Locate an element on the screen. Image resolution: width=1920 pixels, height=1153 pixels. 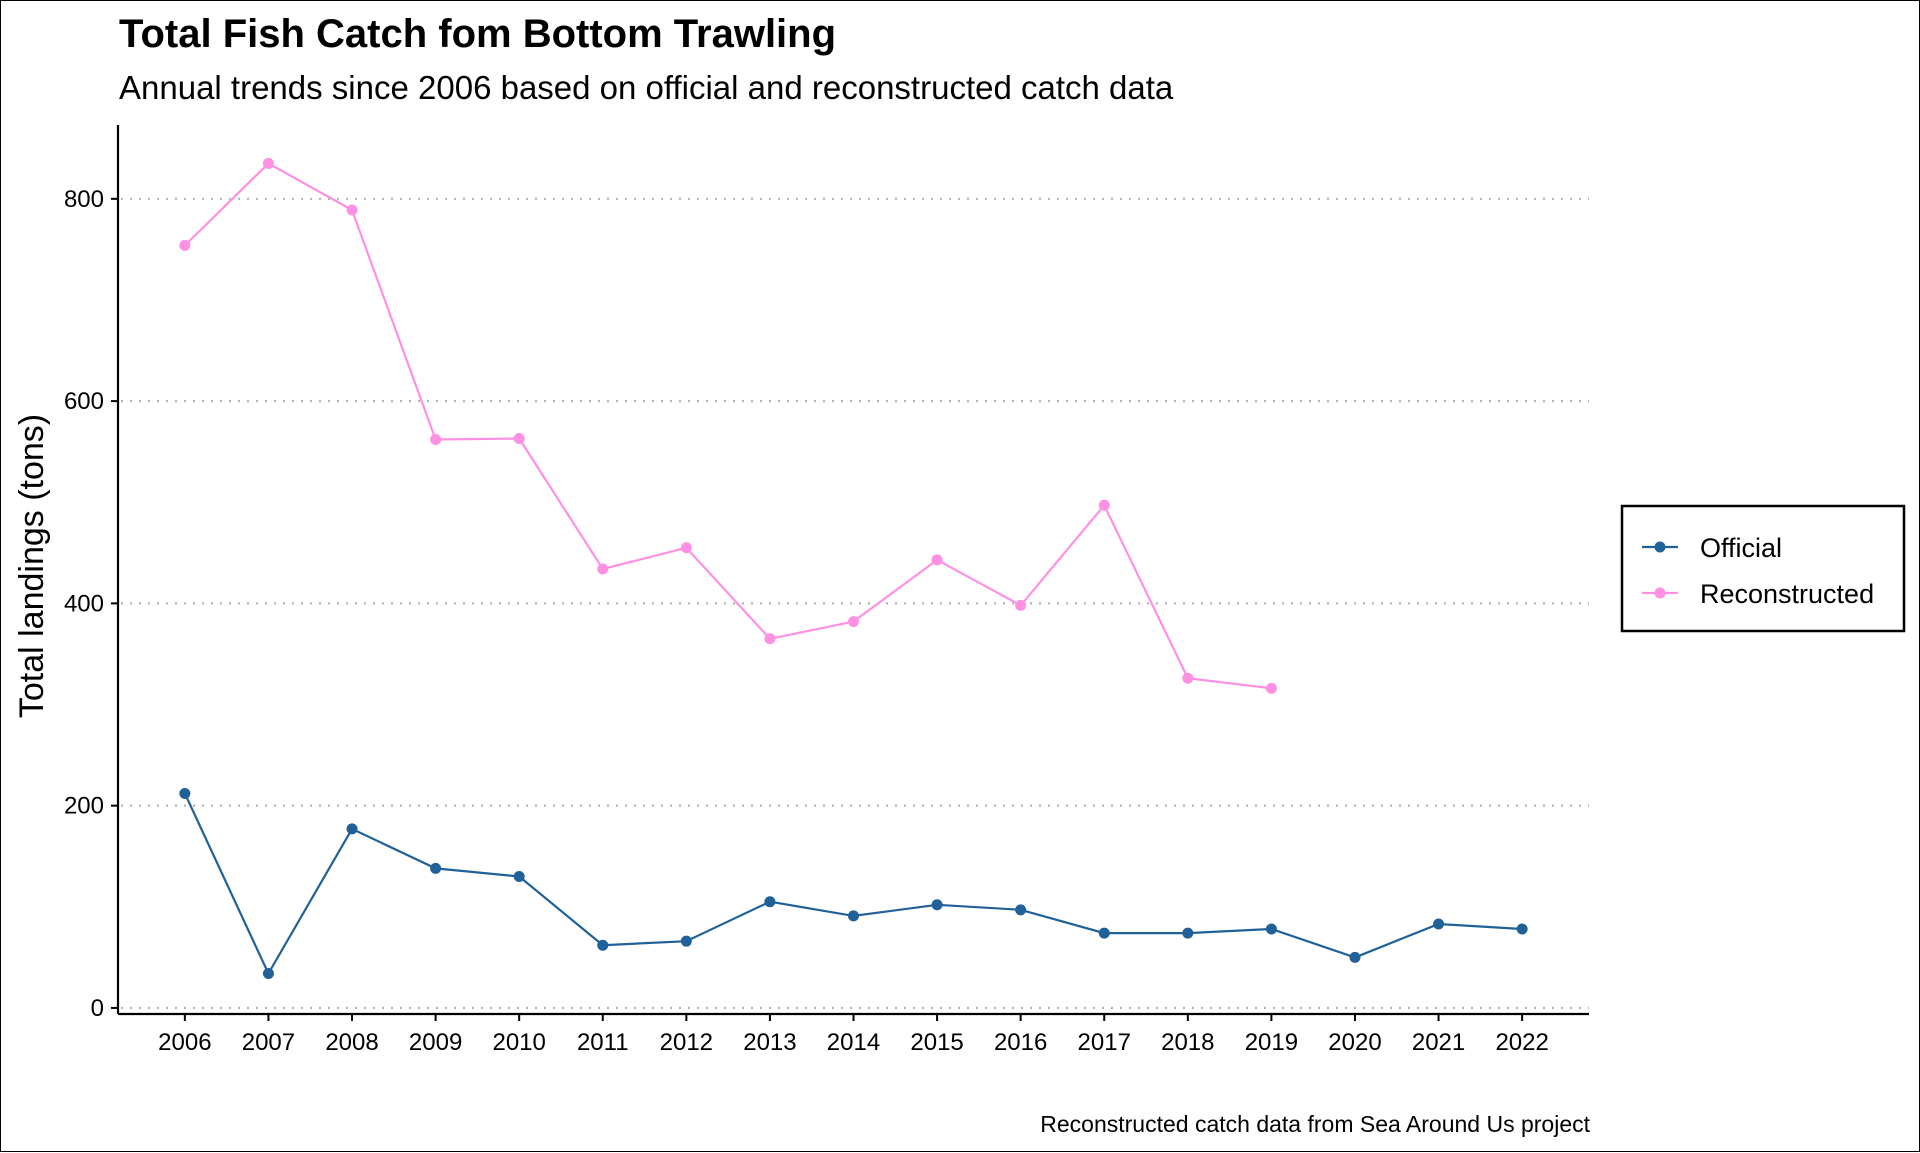
legend-marker-official is located at coordinates (1660, 547).